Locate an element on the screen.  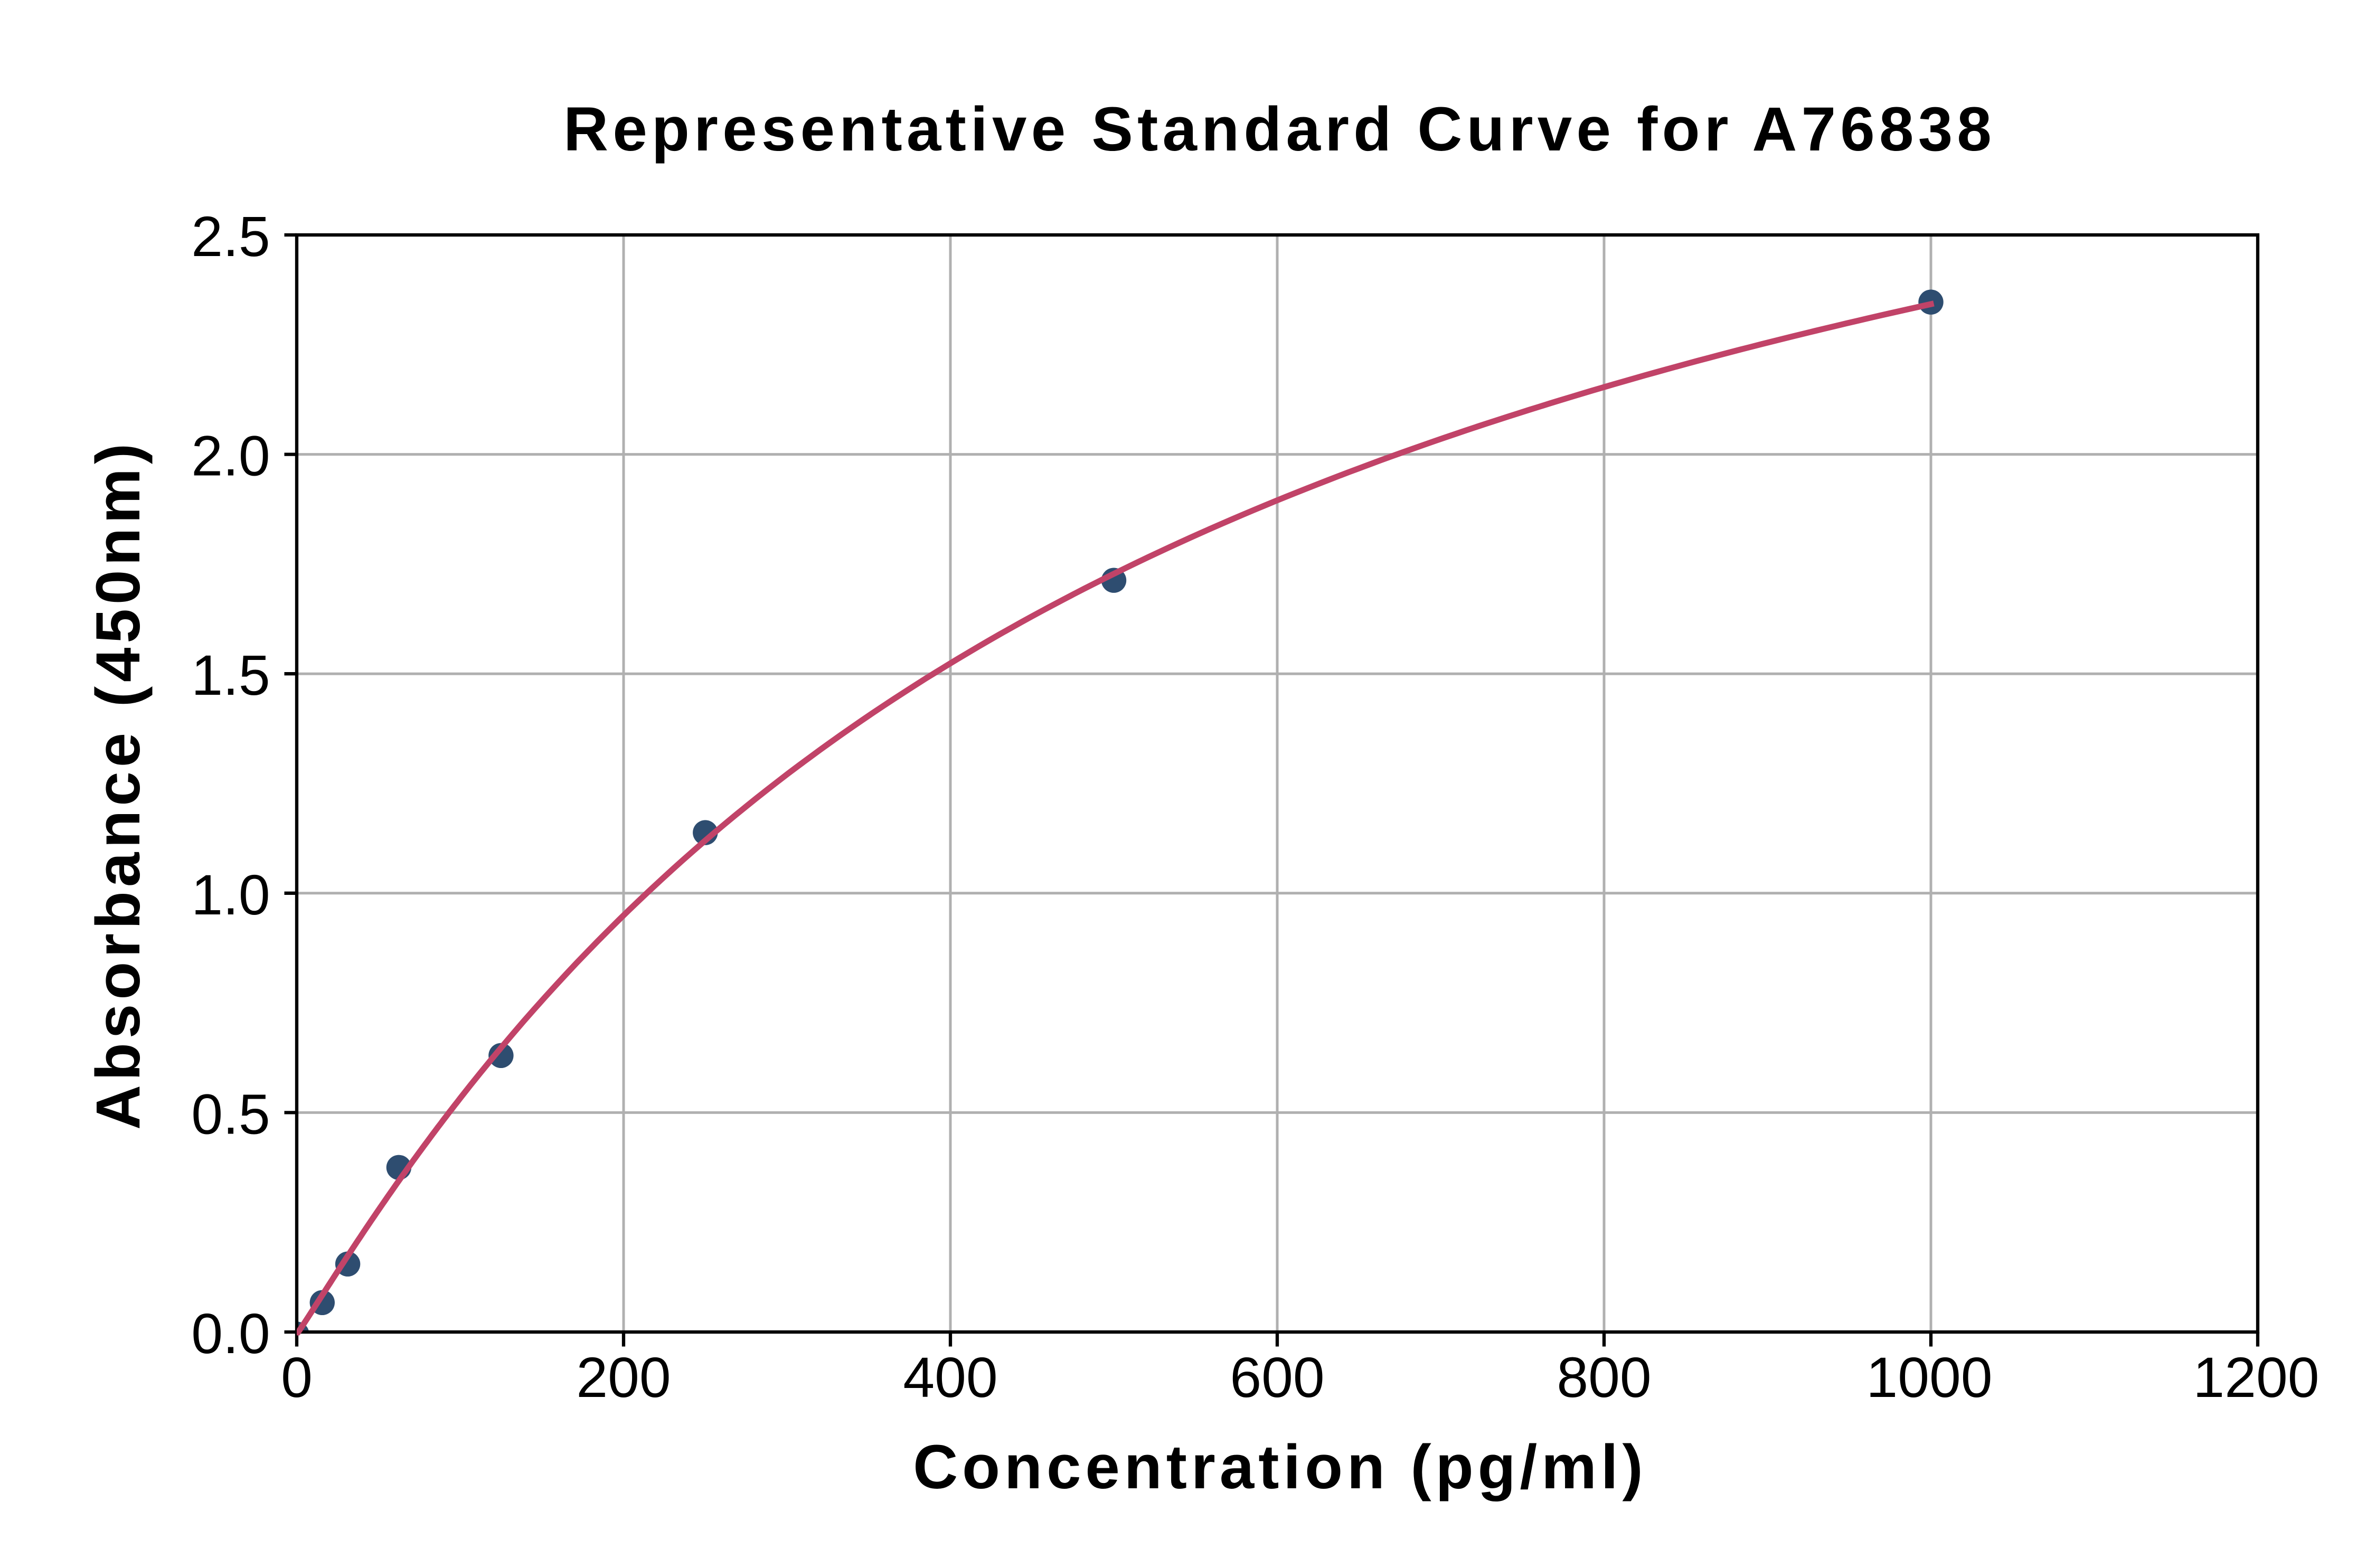
svg-text: 200 is located at coordinates (624, 1377).